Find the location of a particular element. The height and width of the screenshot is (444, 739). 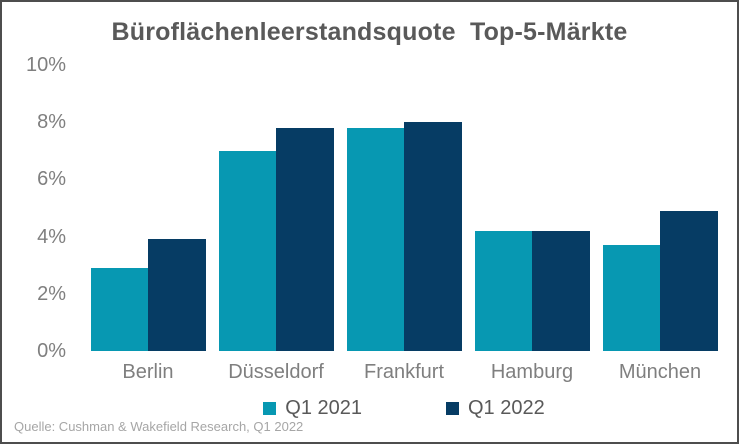

legend-label: Q1 2022 is located at coordinates (506, 408).